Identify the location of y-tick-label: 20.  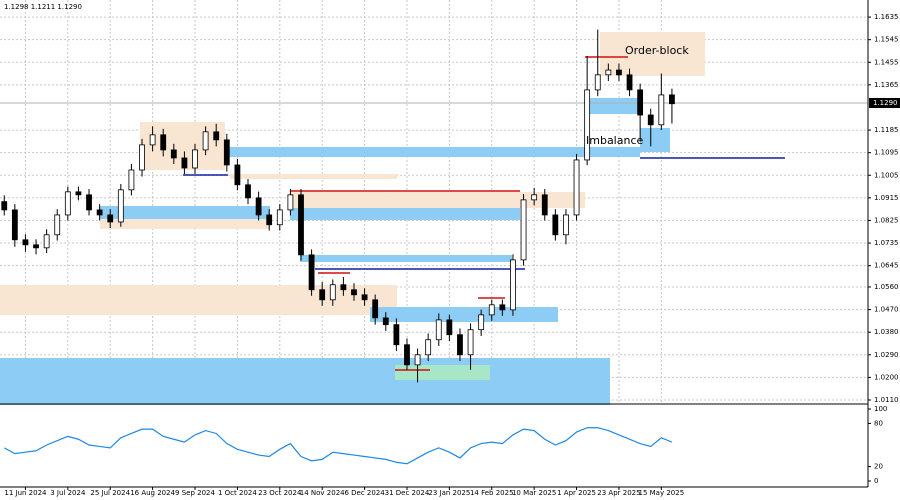
(878, 467).